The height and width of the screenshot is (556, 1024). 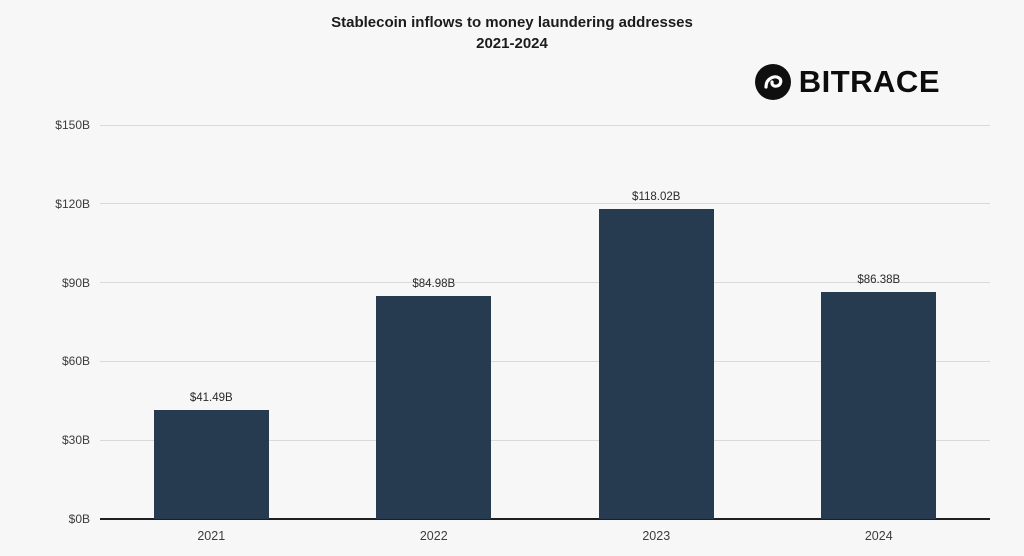 I want to click on x-axis-baseline, so click(x=545, y=519).